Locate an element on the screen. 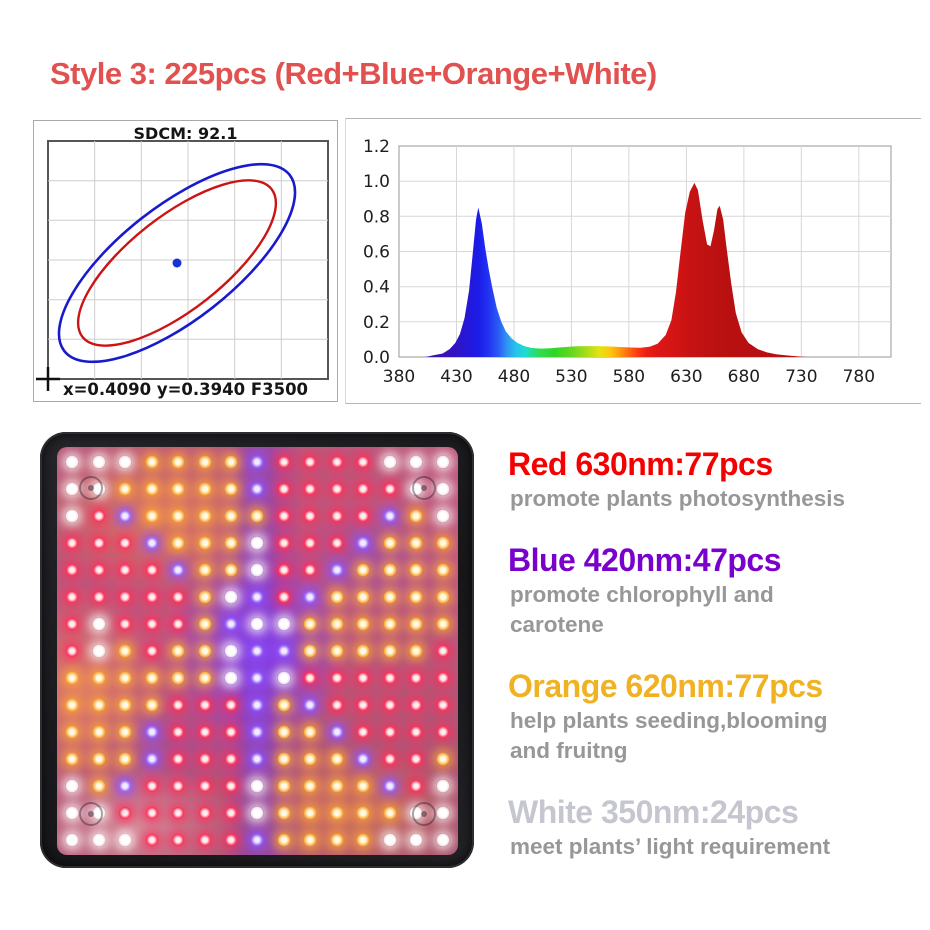 This screenshot has width=930, height=930. legend-desc-red: promote plants photosynthesis is located at coordinates (678, 498).